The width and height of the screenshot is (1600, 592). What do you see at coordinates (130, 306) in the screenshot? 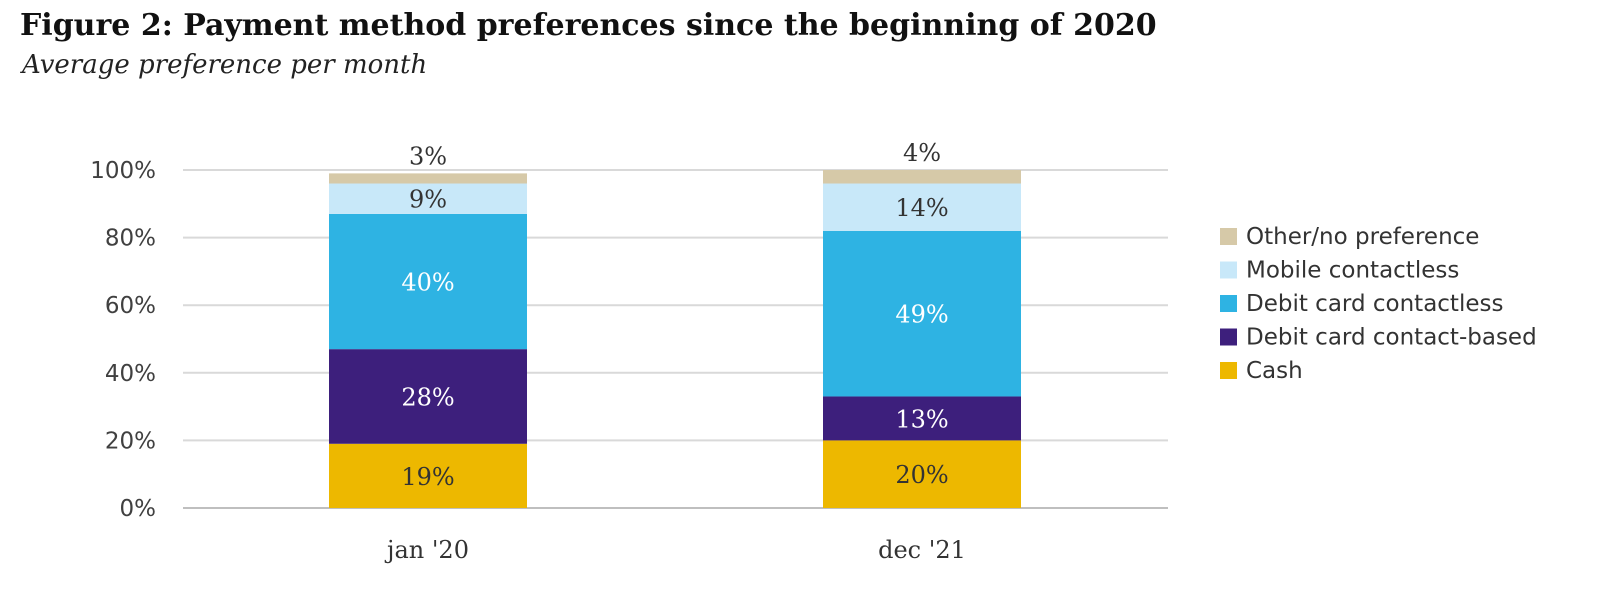
I see `y-tick-label: 60%` at bounding box center [130, 306].